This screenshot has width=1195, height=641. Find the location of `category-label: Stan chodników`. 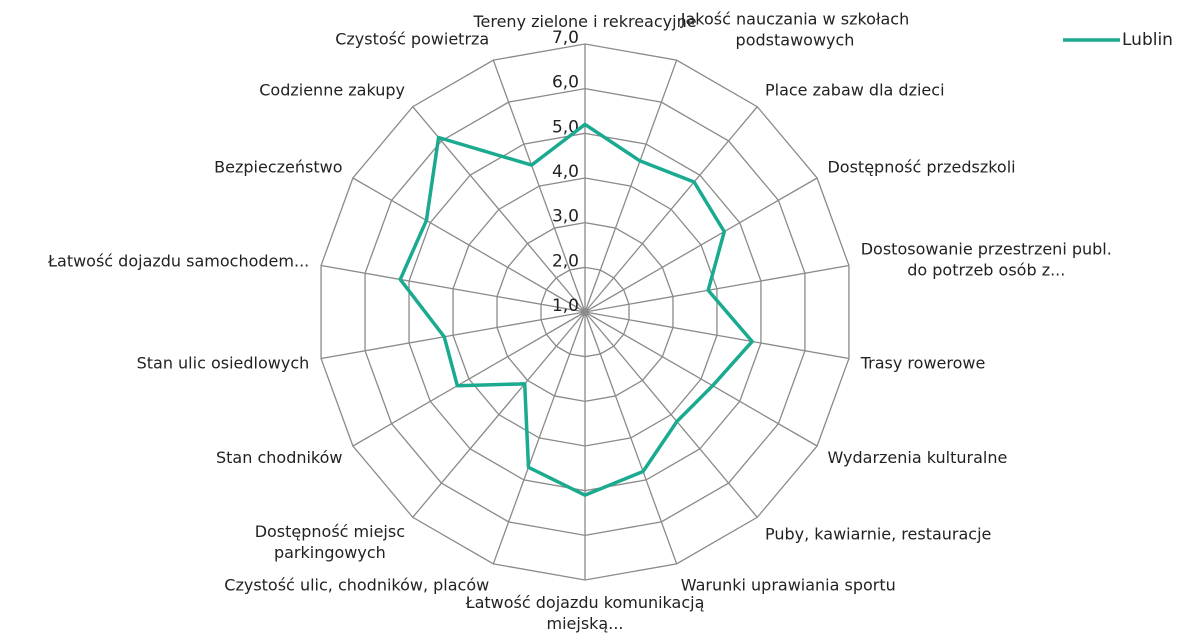

category-label: Stan chodników is located at coordinates (279, 457).